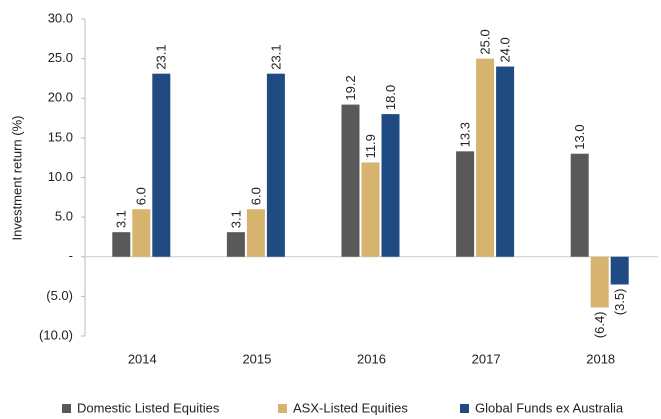 Image resolution: width=661 pixels, height=419 pixels. I want to click on y-tick-label: 25.0, so click(60, 57).